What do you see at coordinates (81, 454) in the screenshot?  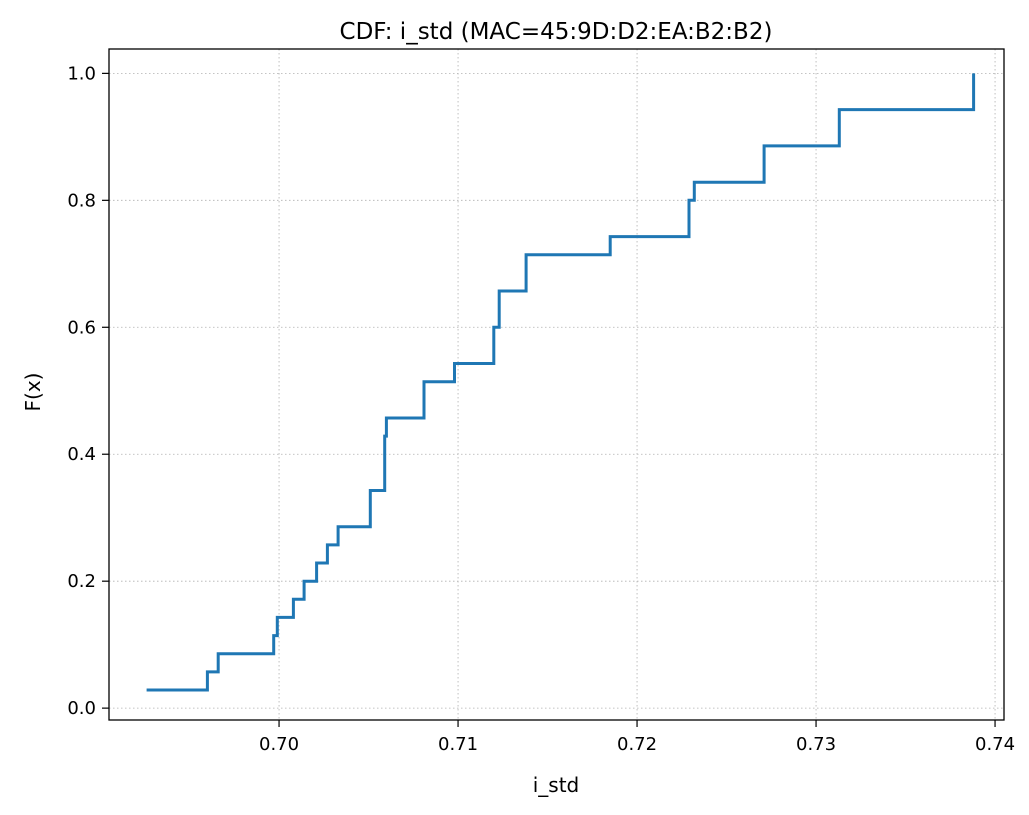 I see `y-tick-label: 0.4` at bounding box center [81, 454].